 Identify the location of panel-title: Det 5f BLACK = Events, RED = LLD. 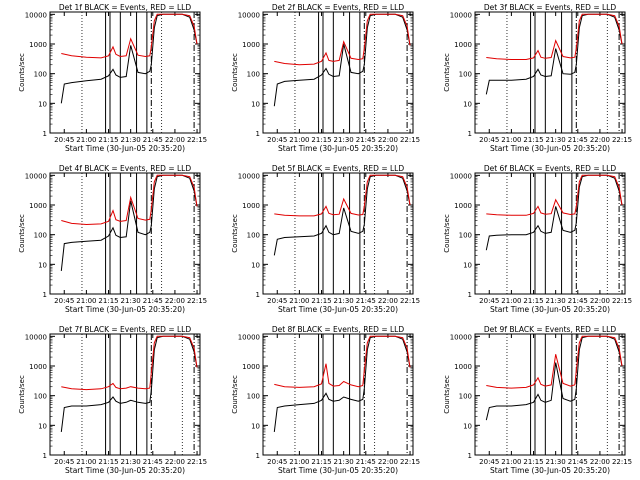
(338, 168).